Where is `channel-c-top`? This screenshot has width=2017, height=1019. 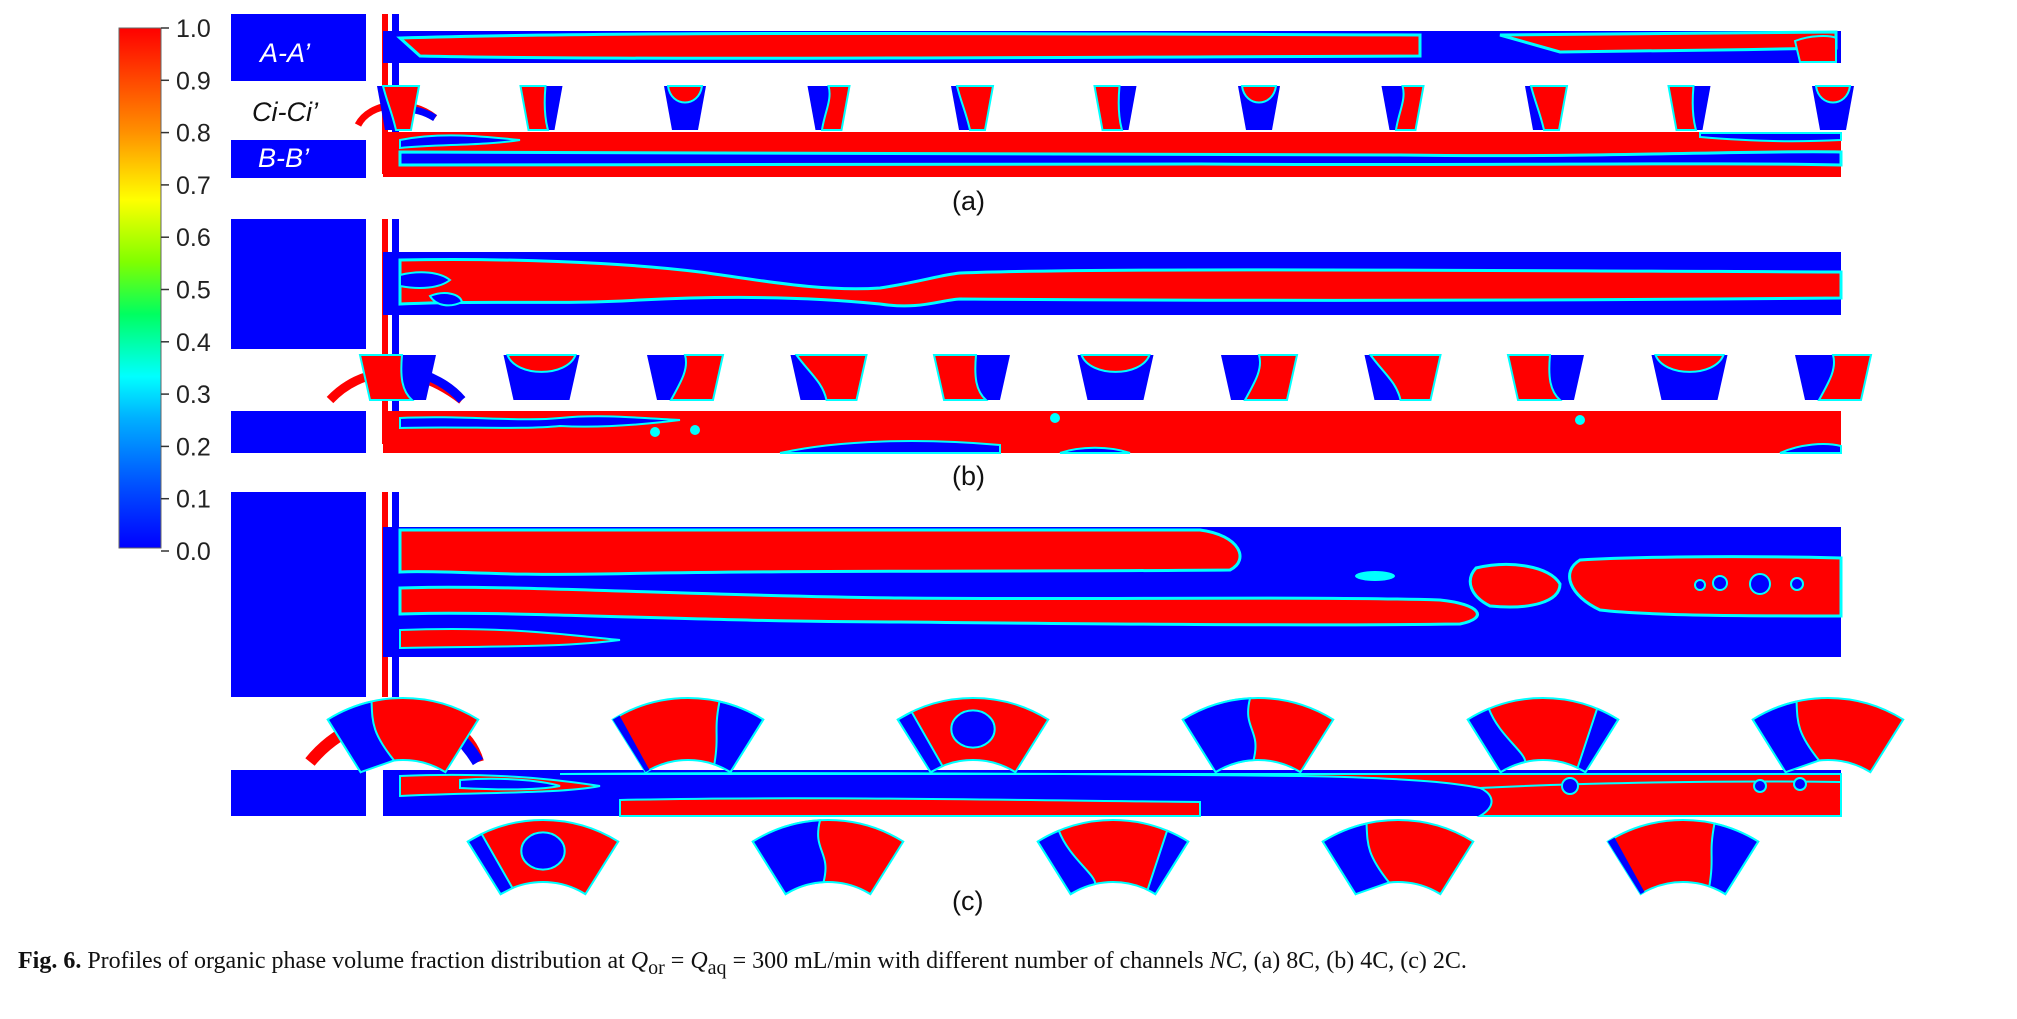
channel-c-top is located at coordinates (1113, 592).